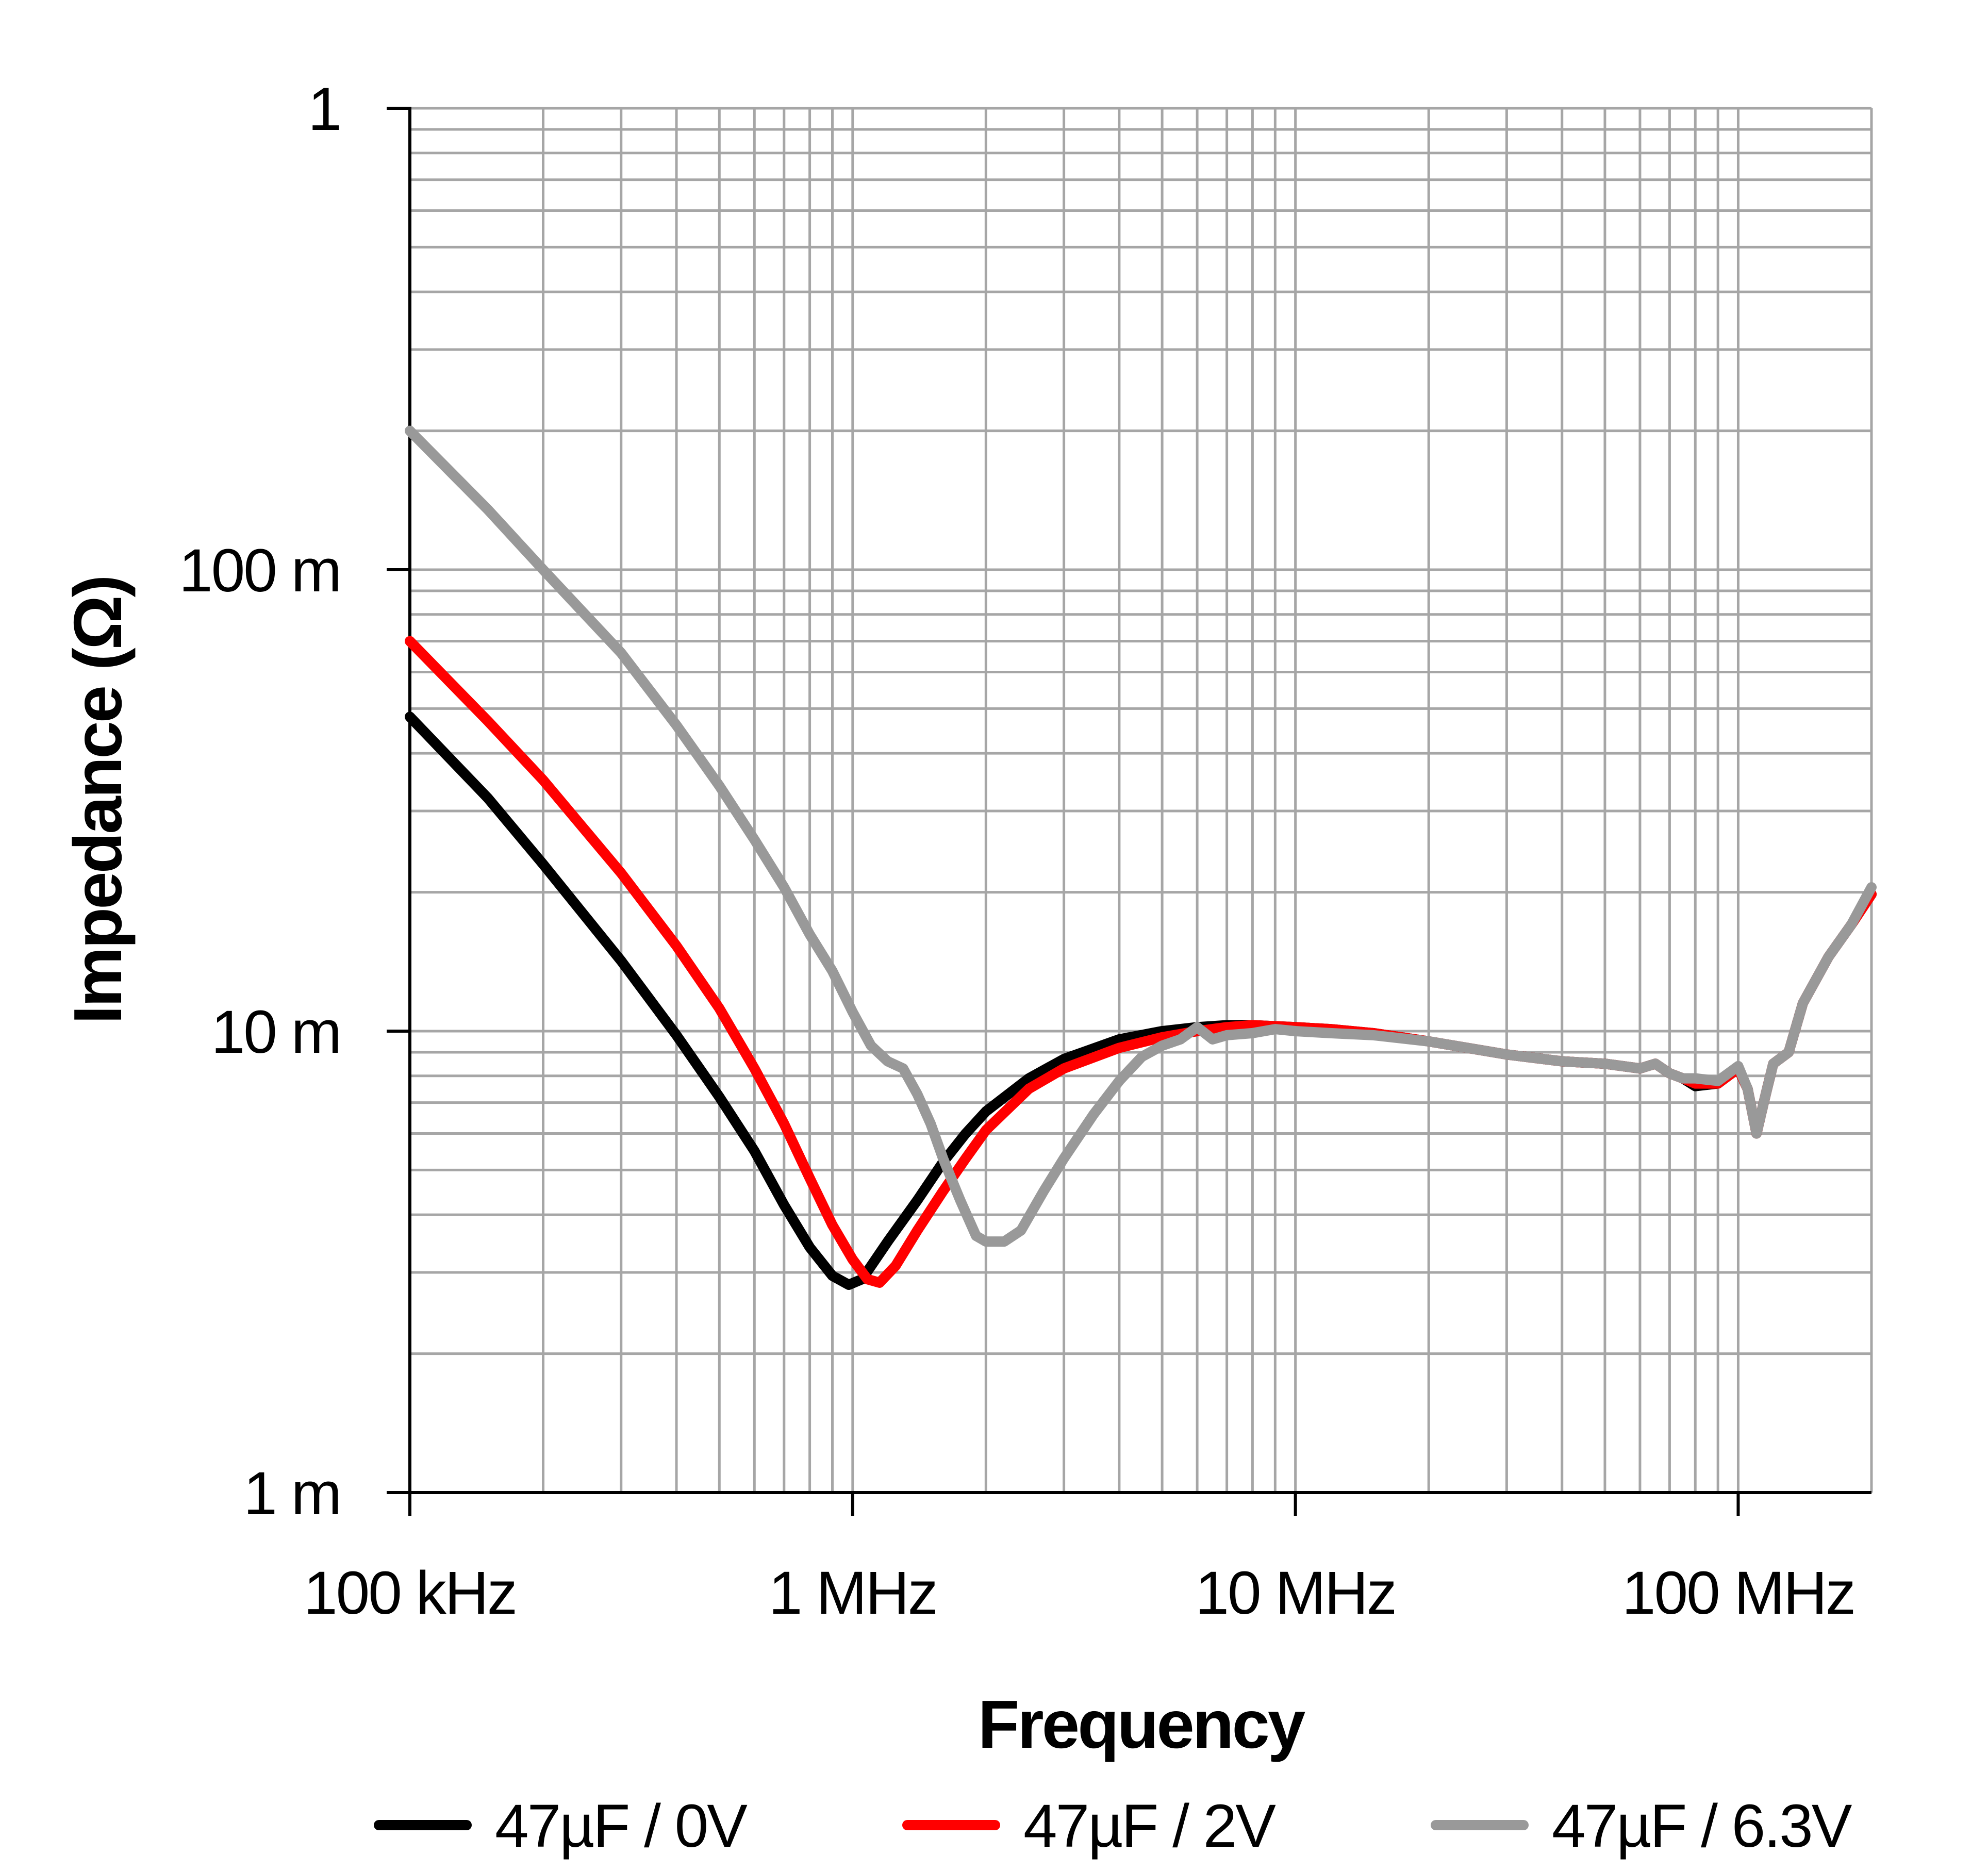  What do you see at coordinates (259, 571) in the screenshot?
I see `y-tick-label: 100 m` at bounding box center [259, 571].